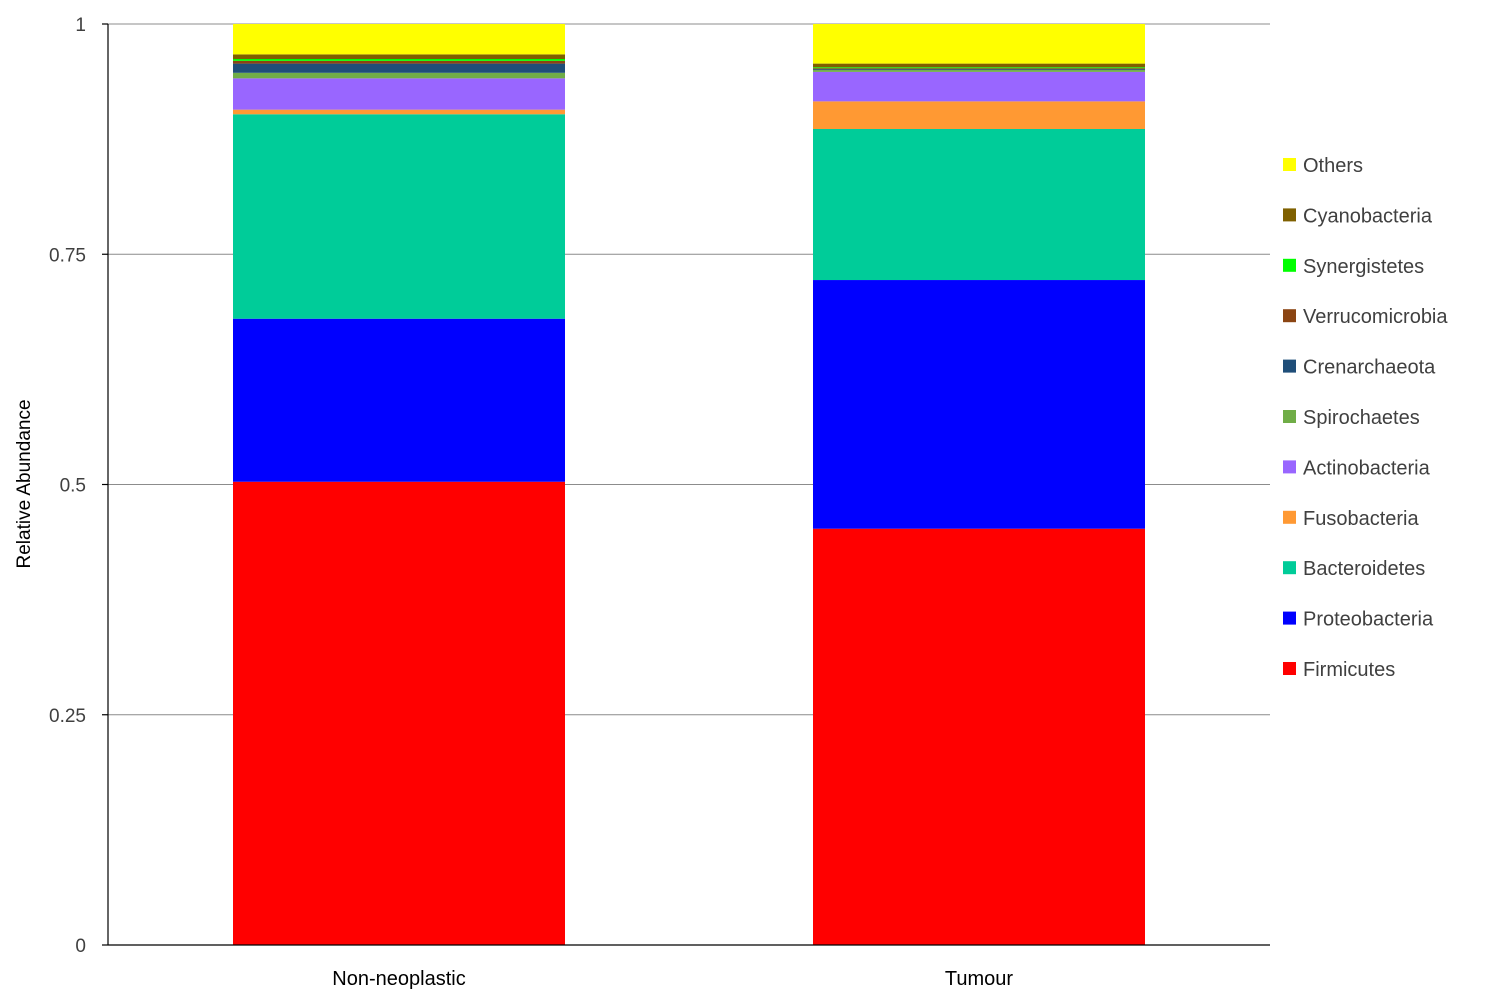 The image size is (1497, 995). I want to click on legend-item-cyanobacteria: Cyanobacteria, so click(1358, 216).